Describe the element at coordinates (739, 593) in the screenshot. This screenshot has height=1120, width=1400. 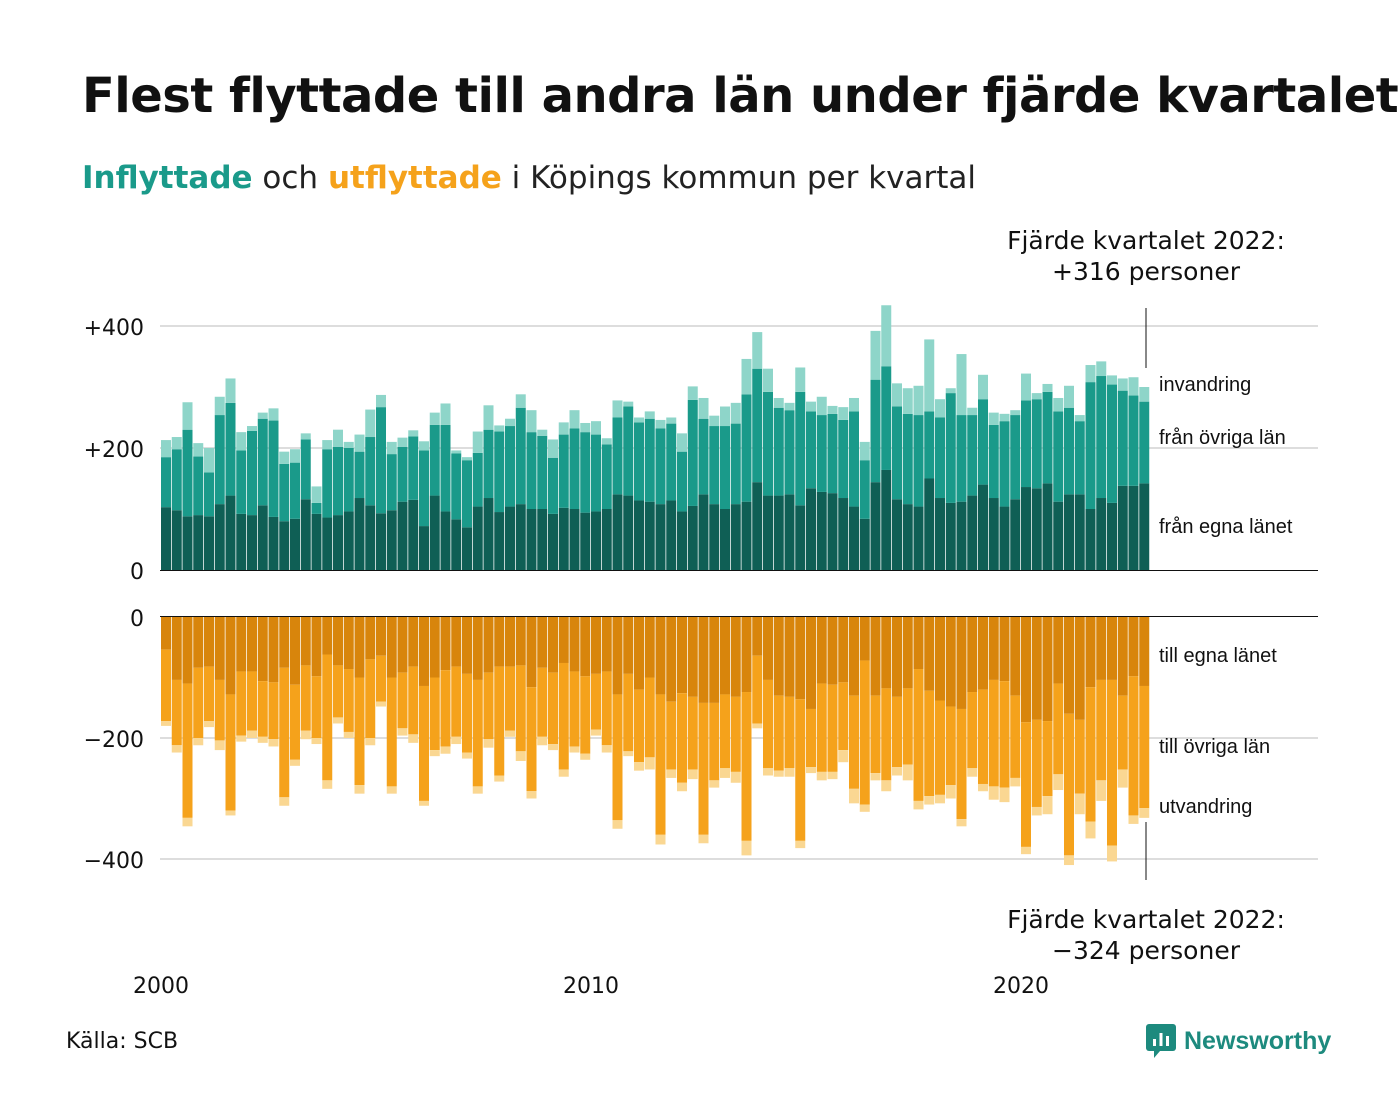
I see `axes` at that location.